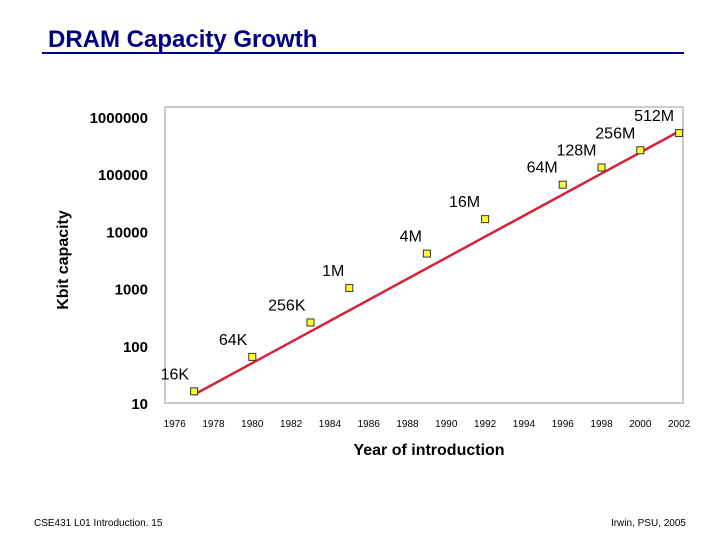 This screenshot has width=720, height=540. I want to click on x-tick-label: 1998, so click(601, 424).